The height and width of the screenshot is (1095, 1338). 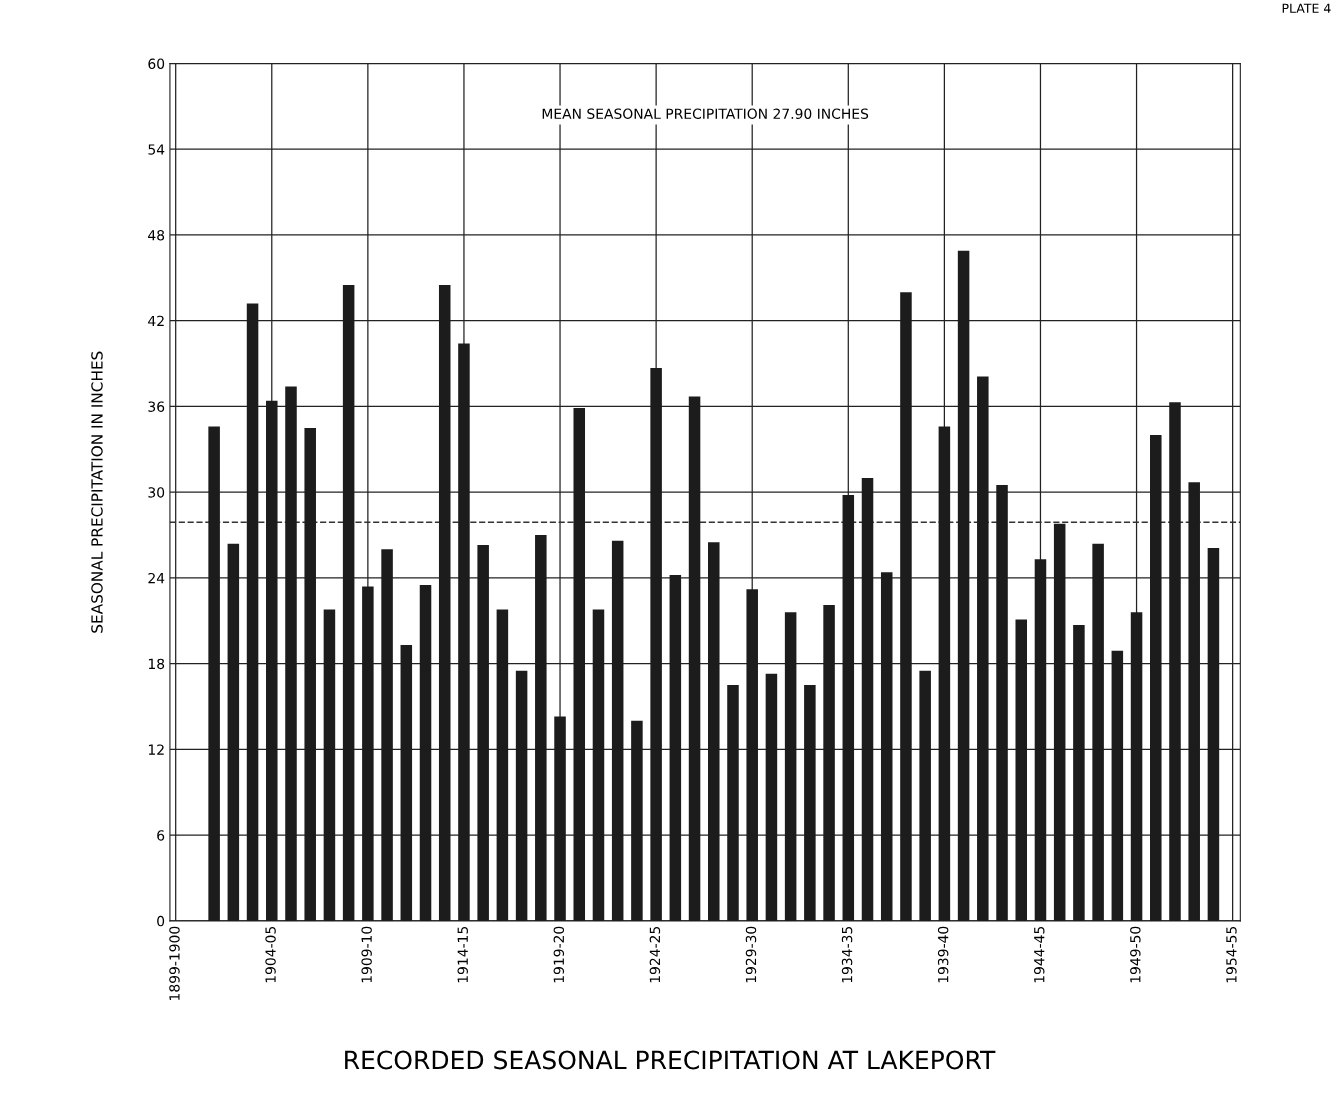 I want to click on annotation: MEAN SEASONAL PRECIPITATION 27.90 INCHES, so click(x=705, y=113).